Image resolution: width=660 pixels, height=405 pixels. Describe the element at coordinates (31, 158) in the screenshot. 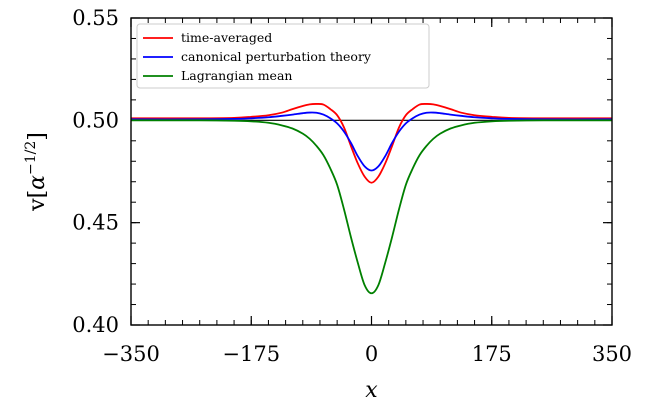

I see `y-label-exponent: −1/2` at that location.